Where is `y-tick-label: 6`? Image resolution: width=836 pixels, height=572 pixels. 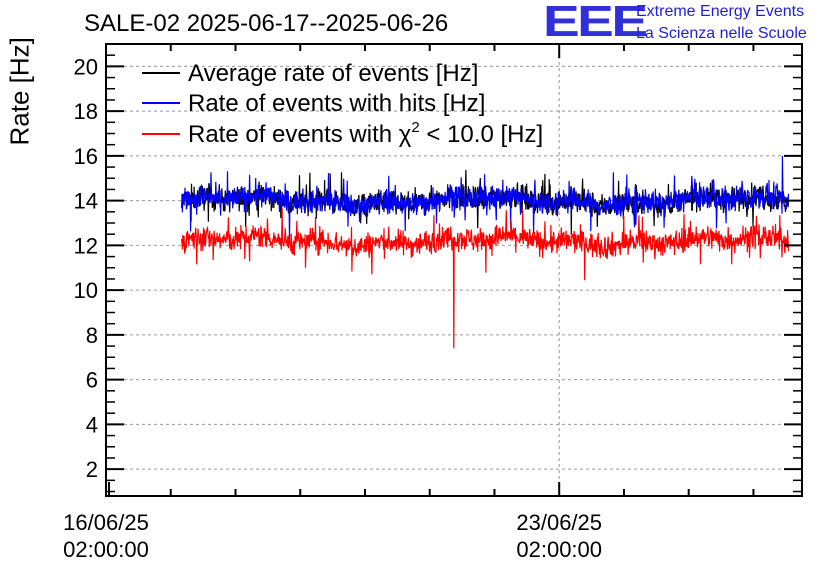 y-tick-label: 6 is located at coordinates (92, 380).